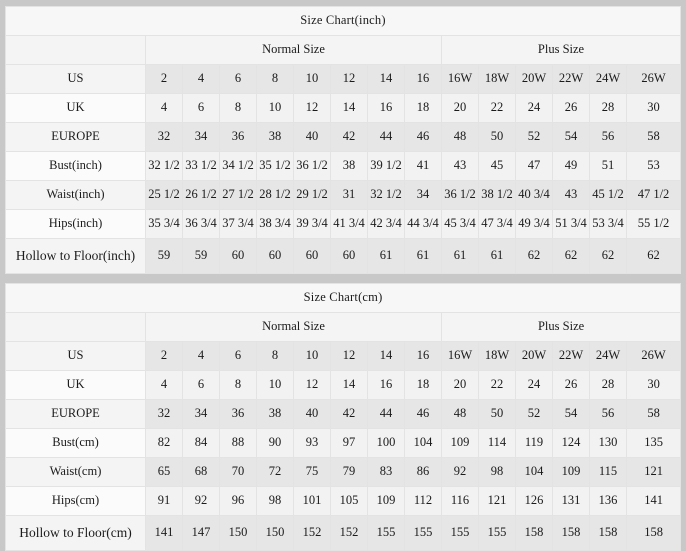 This screenshot has height=551, width=686. Describe the element at coordinates (460, 501) in the screenshot. I see `cell-value: 116` at that location.